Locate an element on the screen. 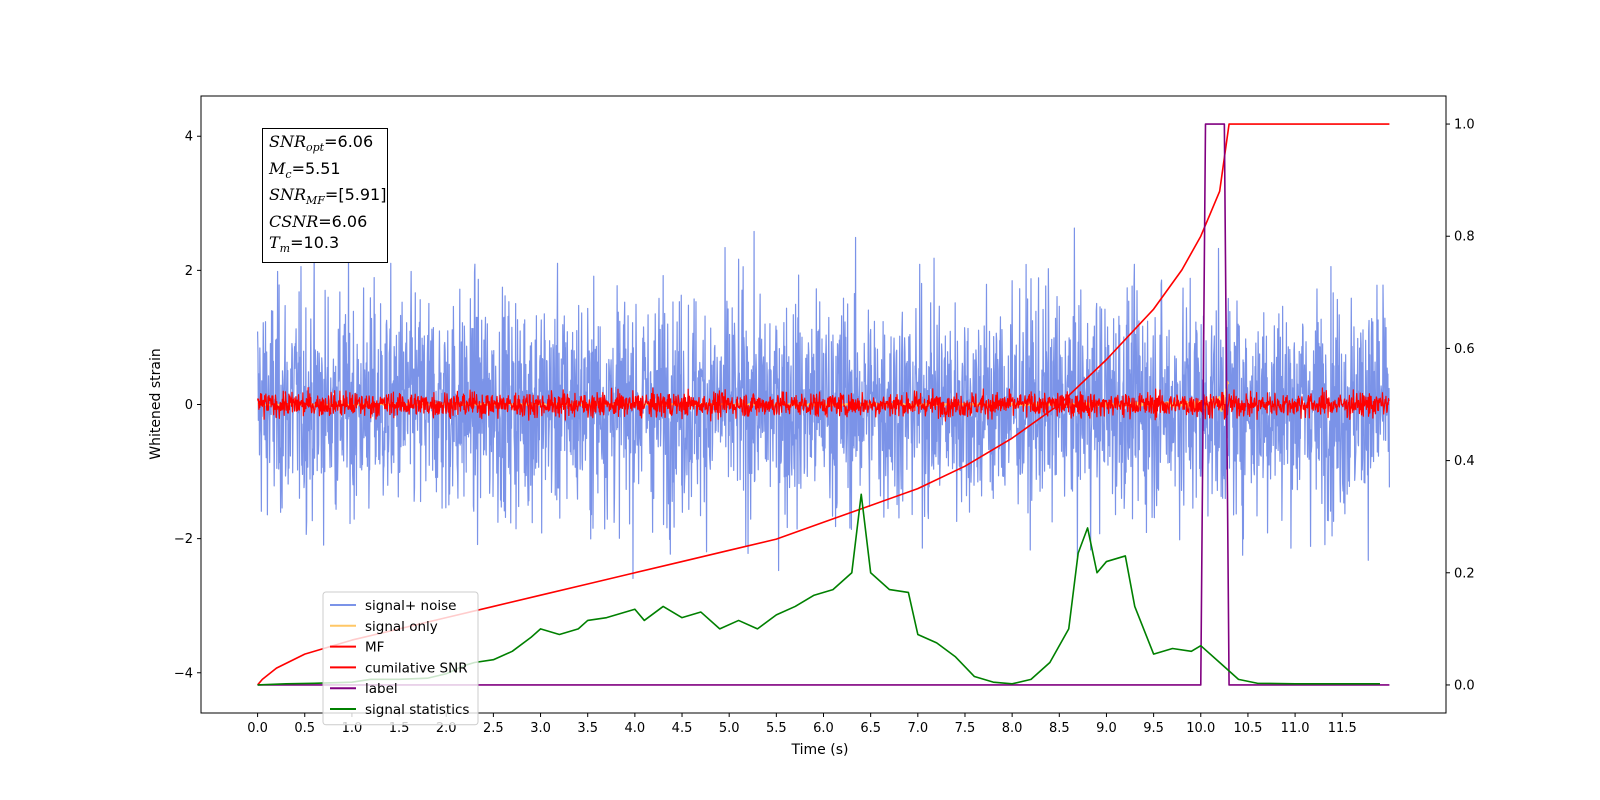 The image size is (1600, 800). x-tick-label: 3.0 is located at coordinates (540, 728).